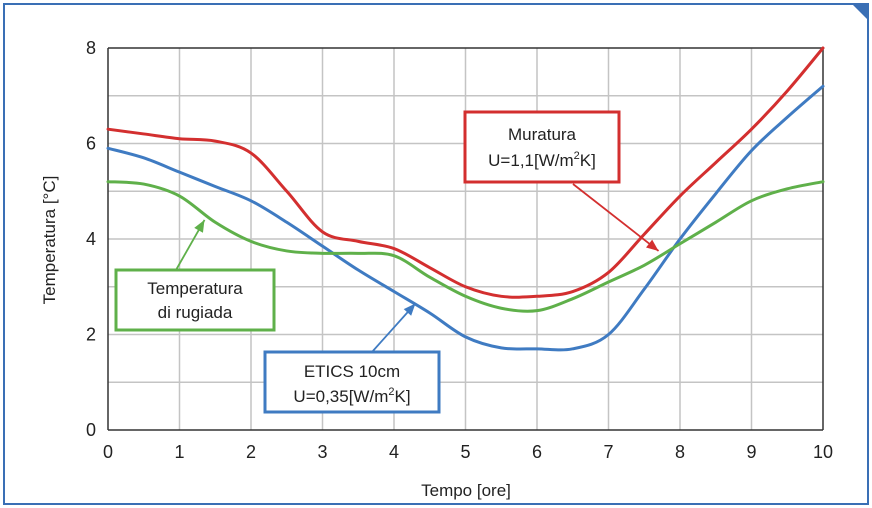  Describe the element at coordinates (195, 312) in the screenshot. I see `annotation-dew-point-line2: di rugiada` at that location.